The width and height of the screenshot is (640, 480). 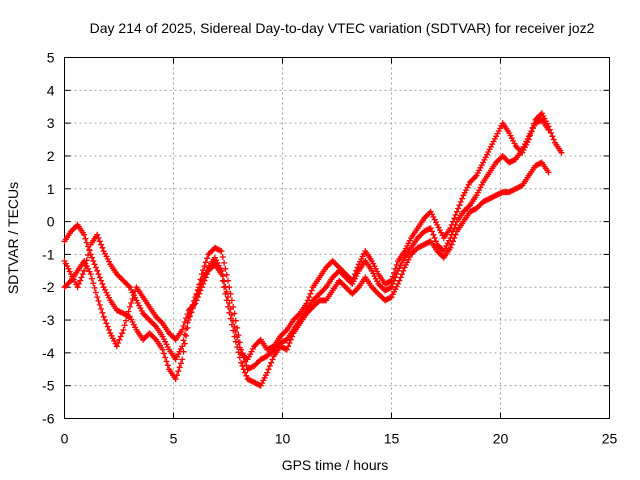 I want to click on x-tick-label: 5, so click(x=174, y=439).